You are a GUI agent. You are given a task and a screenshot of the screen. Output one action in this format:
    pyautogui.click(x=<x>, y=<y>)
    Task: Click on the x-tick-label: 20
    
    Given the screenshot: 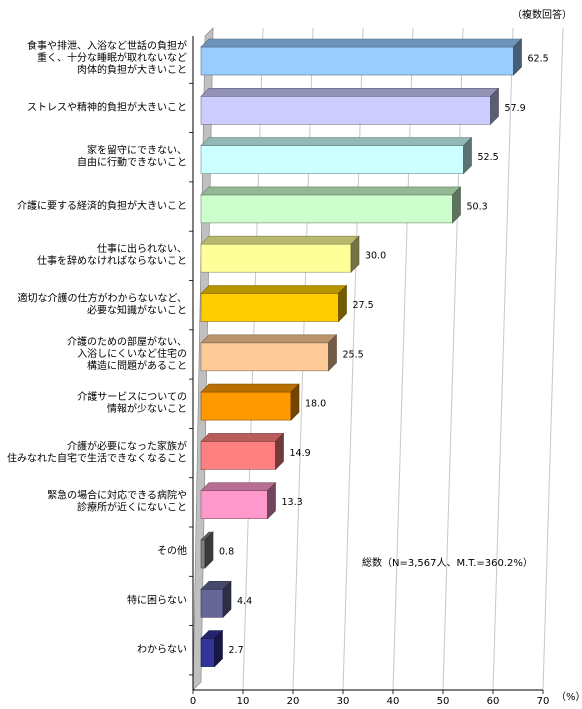 What is the action you would take?
    pyautogui.click(x=293, y=701)
    